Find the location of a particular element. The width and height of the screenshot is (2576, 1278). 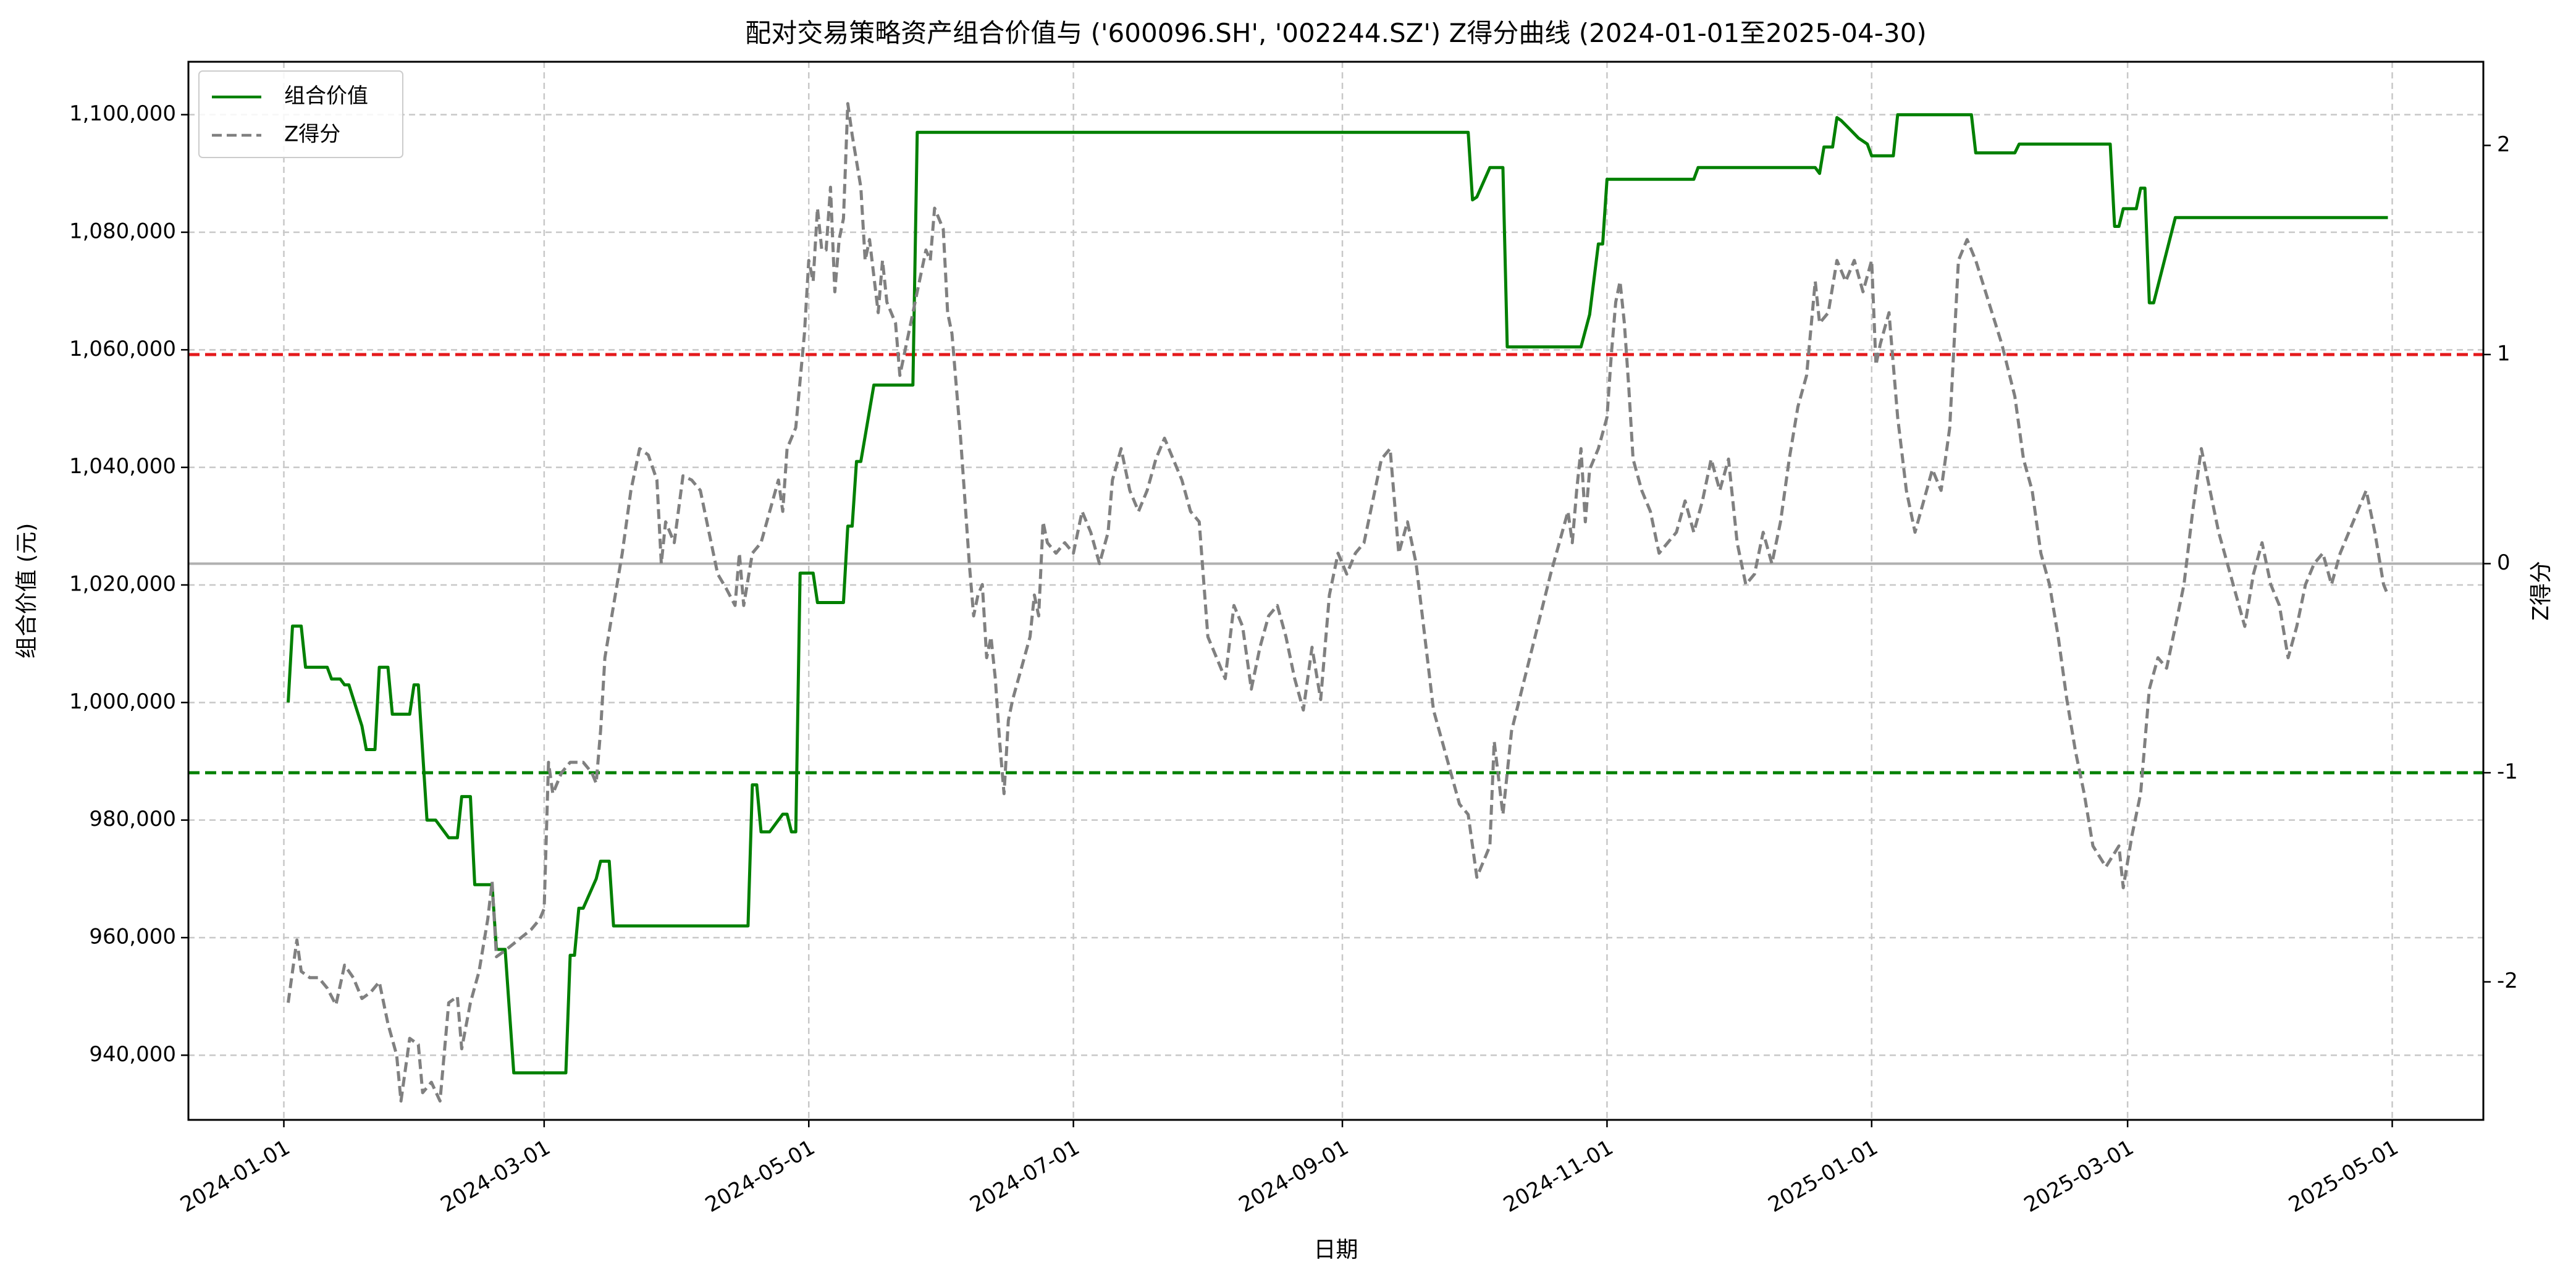

y-left-tick-label: 1,000,000 is located at coordinates (122, 701).